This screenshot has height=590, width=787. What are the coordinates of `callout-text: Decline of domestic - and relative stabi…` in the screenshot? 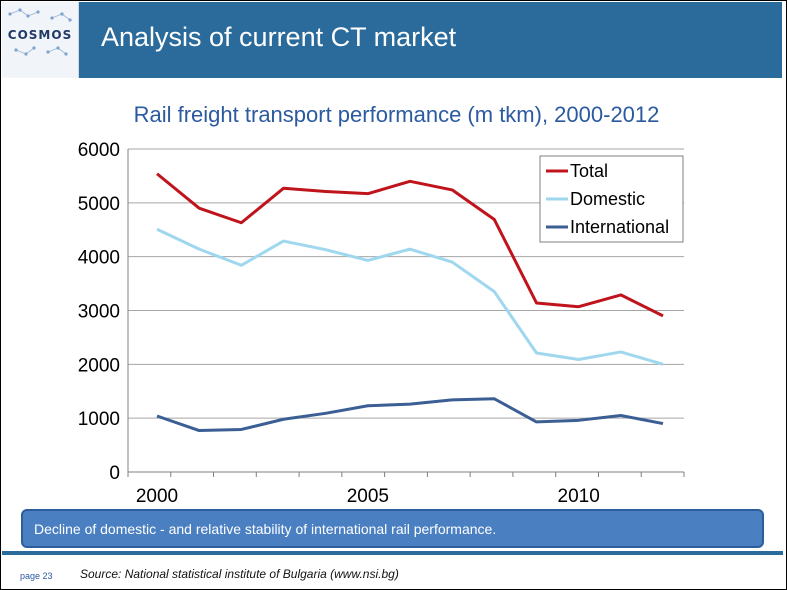 It's located at (265, 529).